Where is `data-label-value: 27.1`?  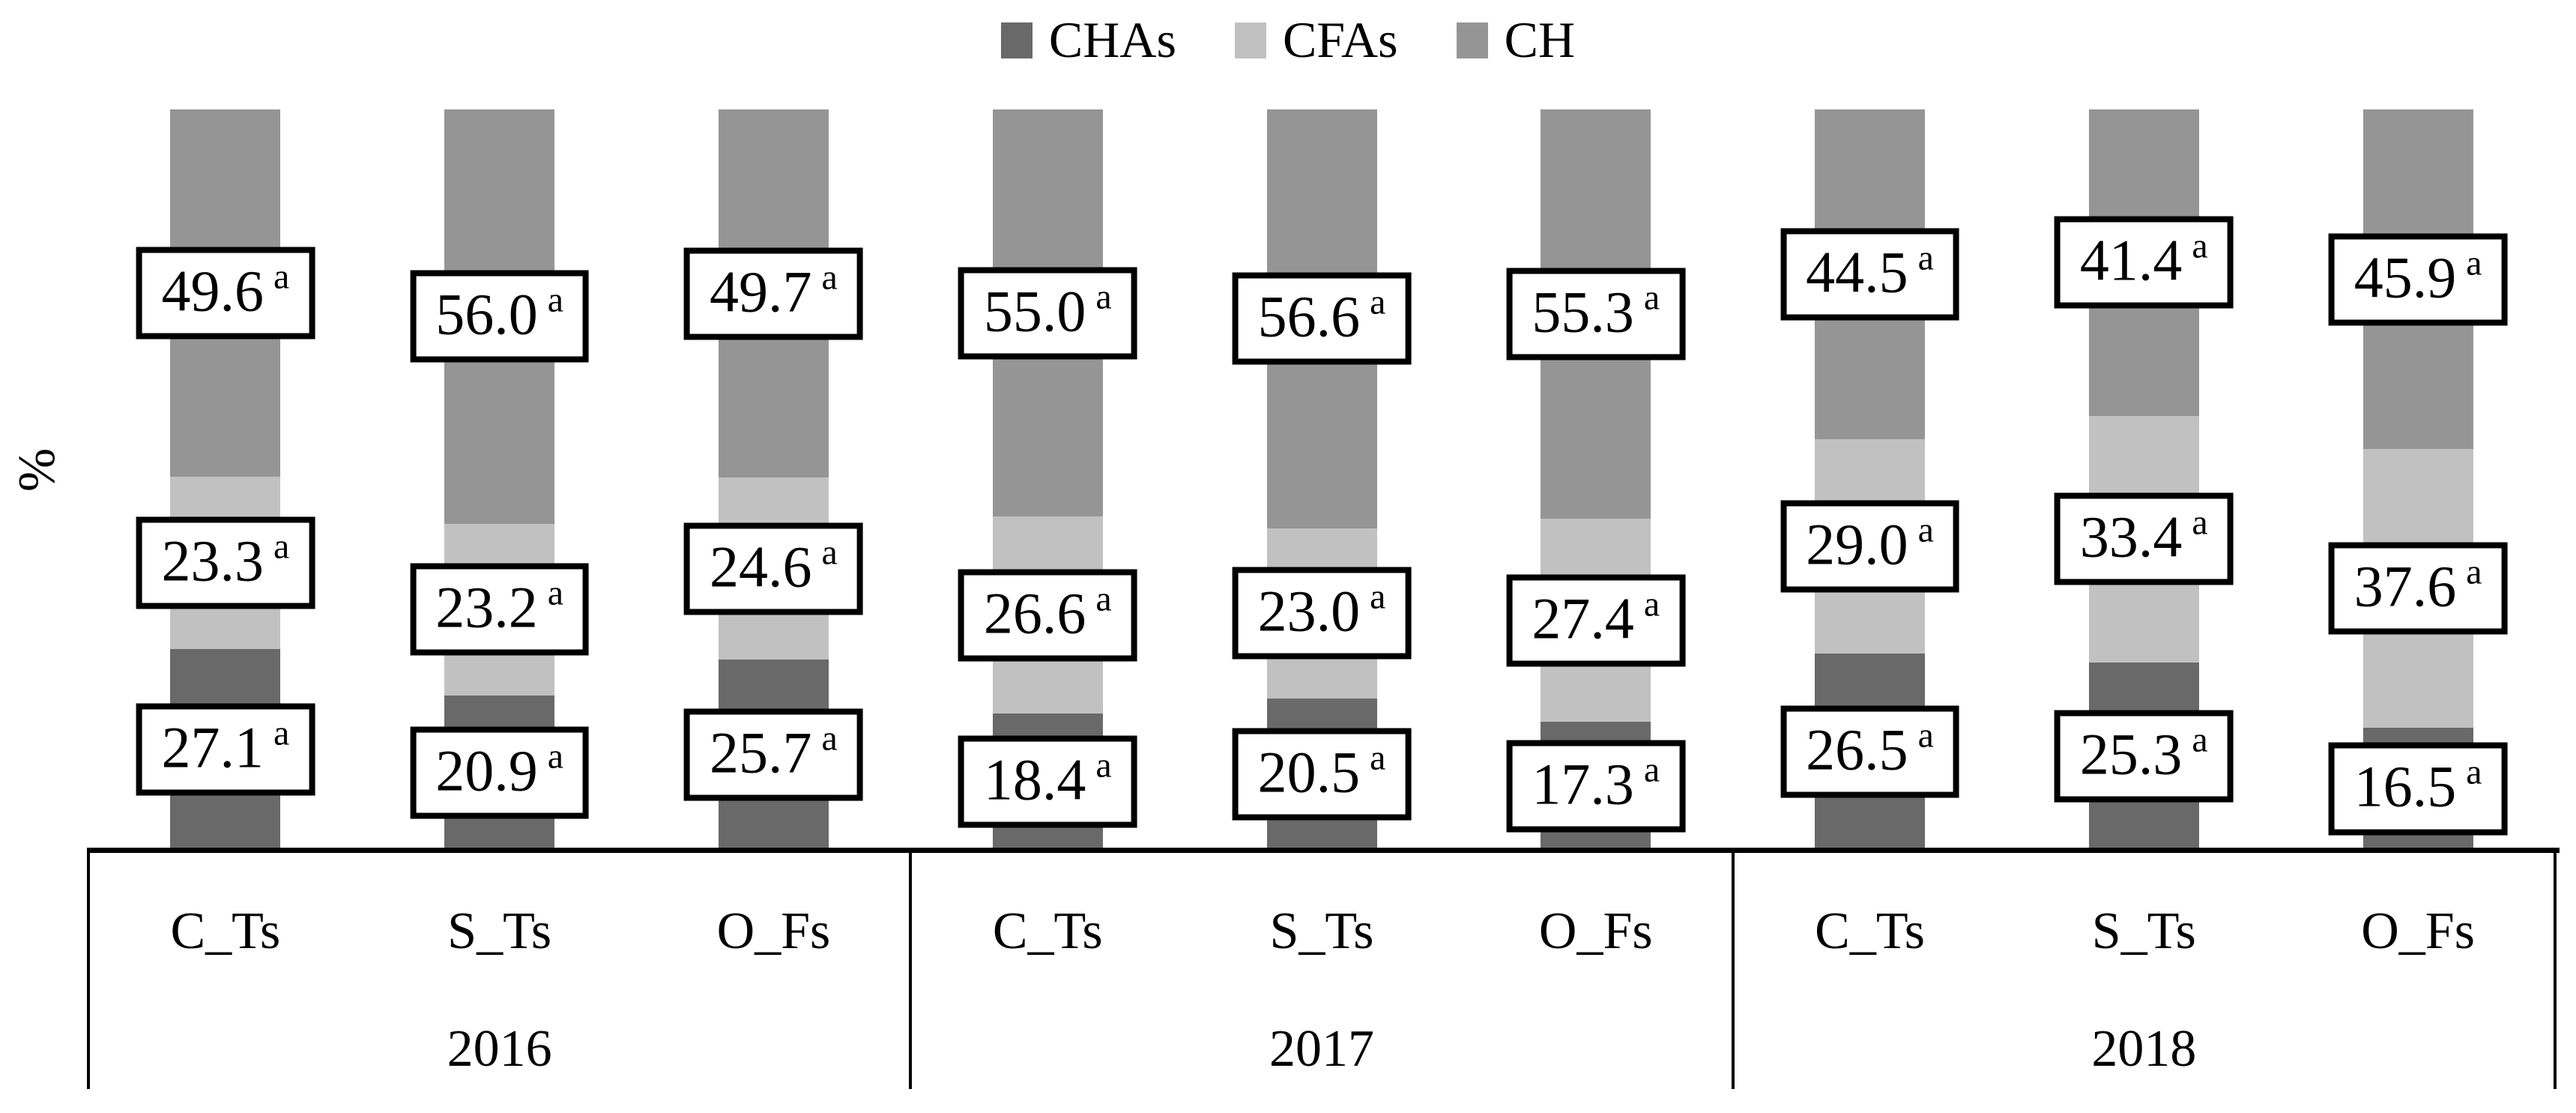
data-label-value: 27.1 is located at coordinates (212, 747).